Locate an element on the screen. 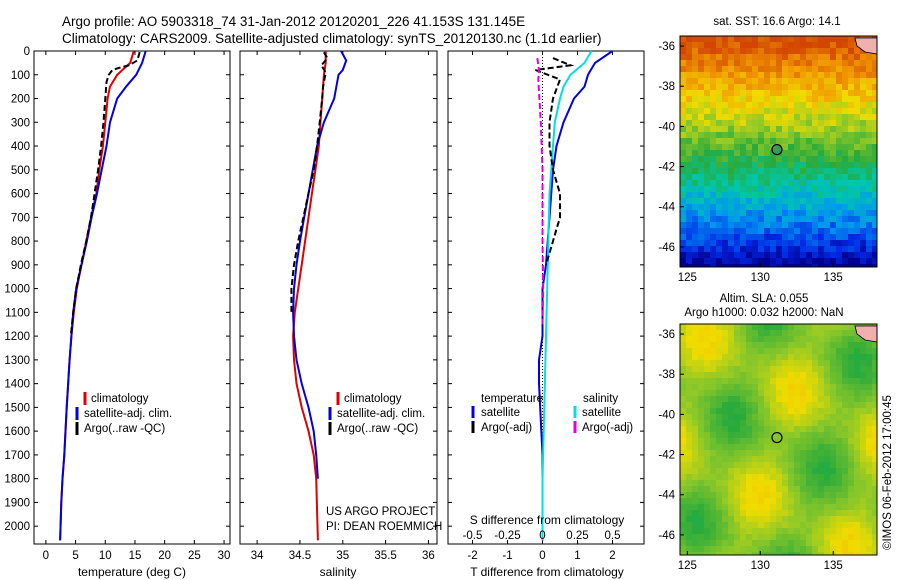 This screenshot has height=580, width=900. legend-label-satellite-s: satellite is located at coordinates (601, 413).